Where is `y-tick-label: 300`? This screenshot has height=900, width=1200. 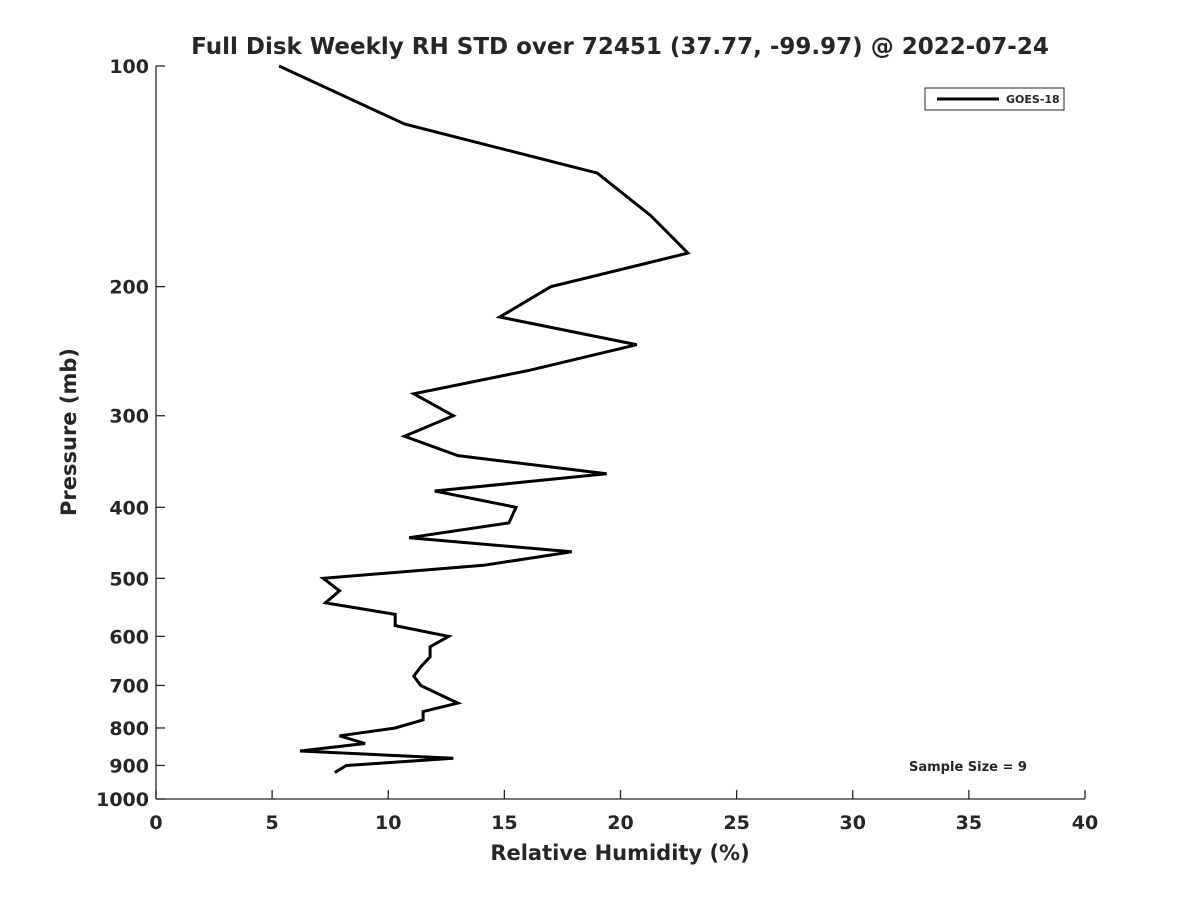
y-tick-label: 300 is located at coordinates (129, 417).